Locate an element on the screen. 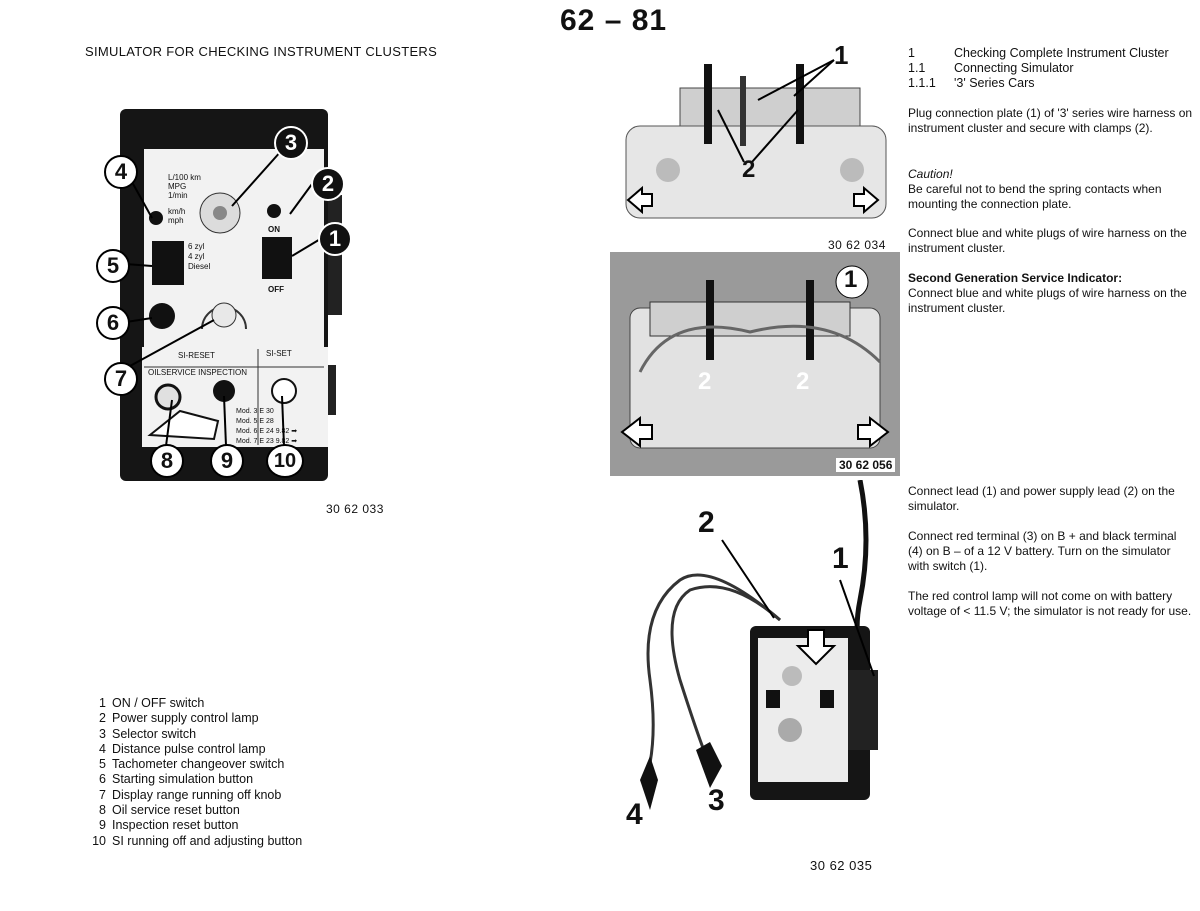 Image resolution: width=1200 pixels, height=911 pixels. legend-item: 3 Selector switch is located at coordinates (148, 733).